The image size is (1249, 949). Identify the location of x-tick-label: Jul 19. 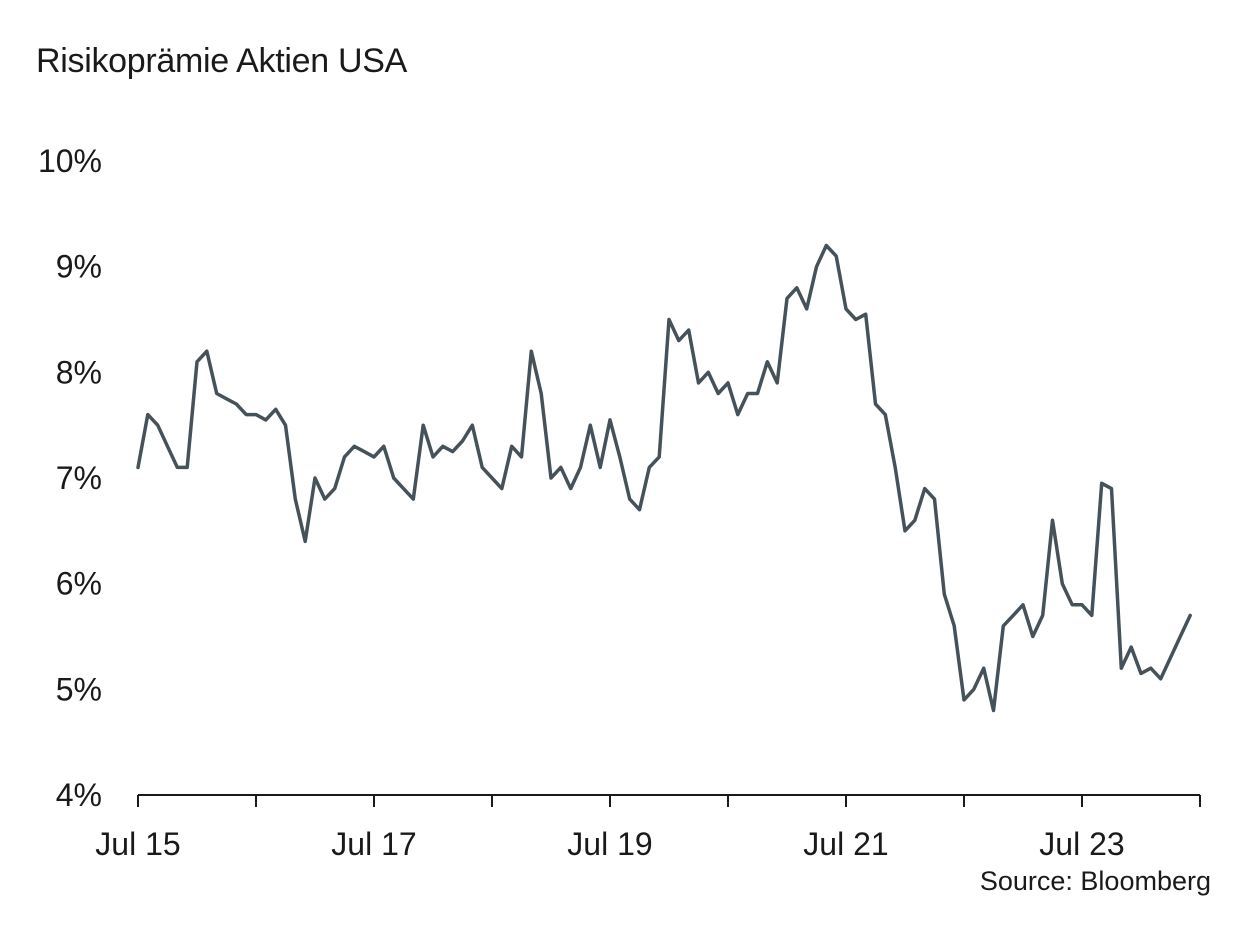
(609, 844).